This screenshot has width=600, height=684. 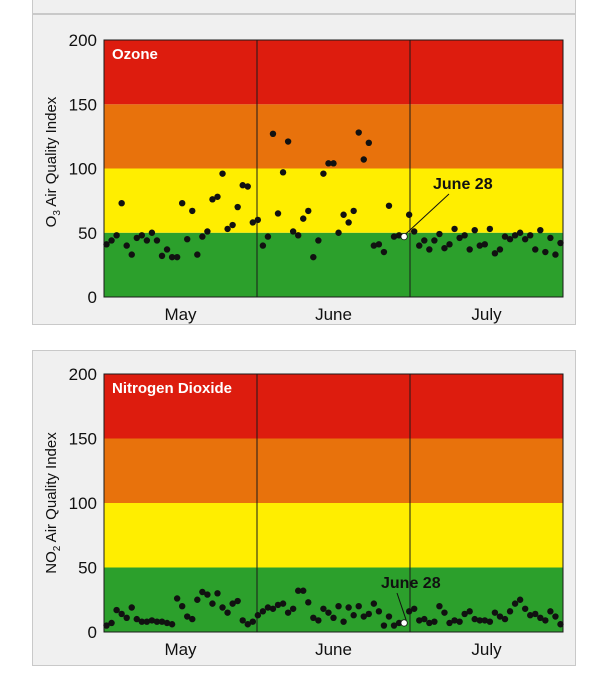 What do you see at coordinates (180, 649) in the screenshot?
I see `x-month-label: May` at bounding box center [180, 649].